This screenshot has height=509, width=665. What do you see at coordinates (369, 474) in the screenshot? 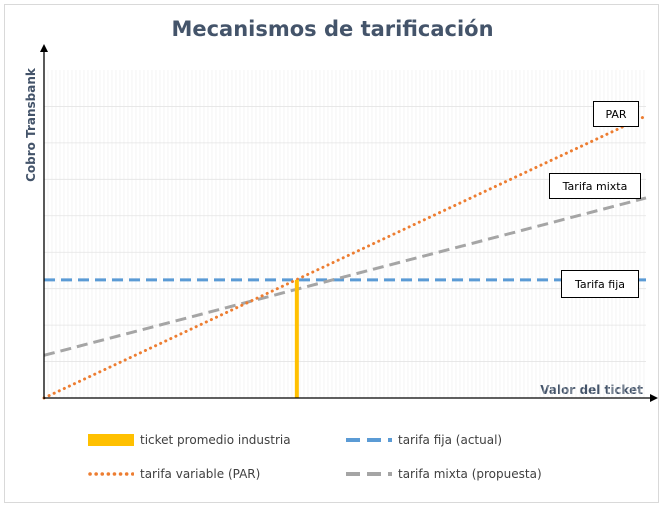
I see `legend-swatch-tarifa-mixta` at bounding box center [369, 474].